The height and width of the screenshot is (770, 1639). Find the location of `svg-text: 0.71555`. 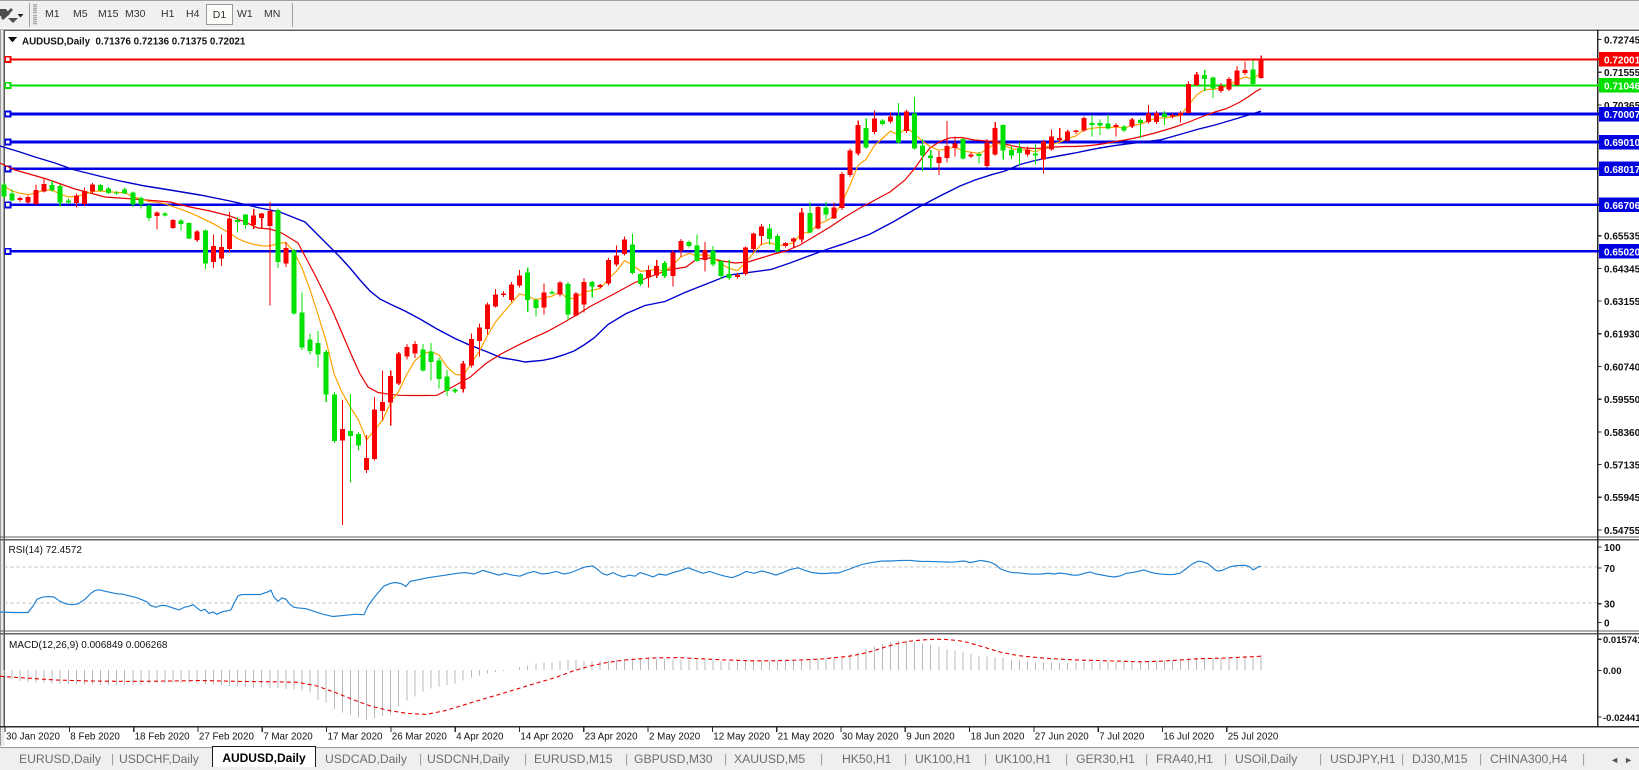

svg-text: 0.71555 is located at coordinates (1621, 73).